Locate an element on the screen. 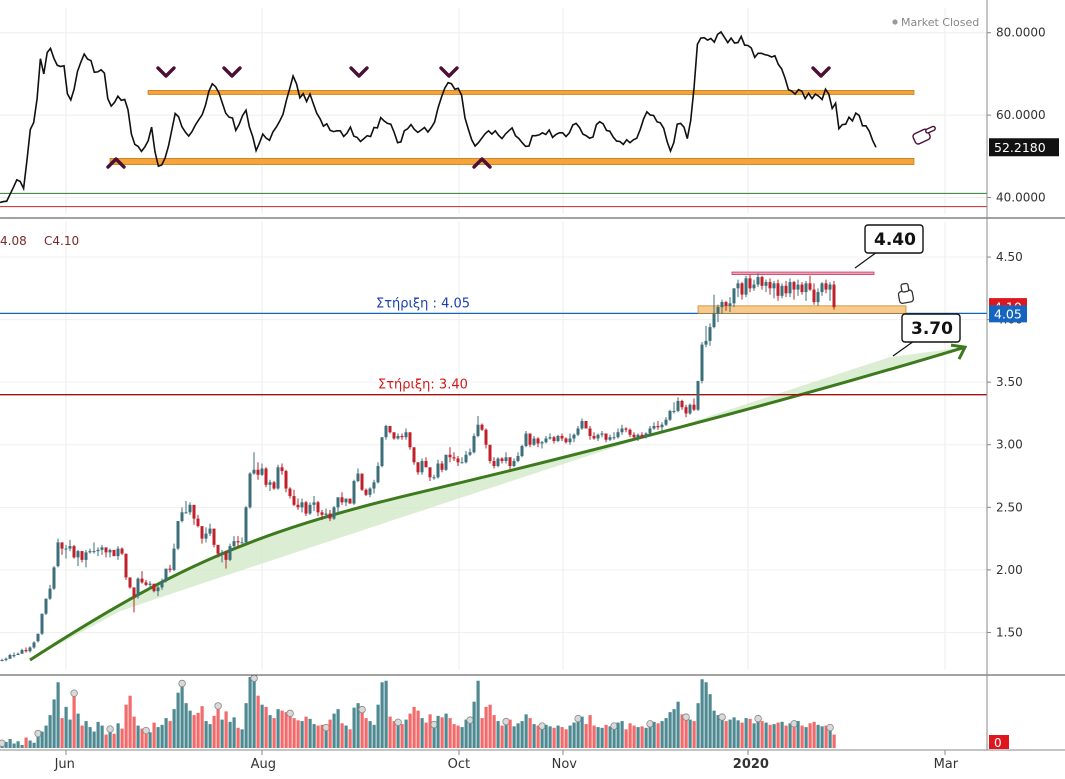  volume-panel: 0 is located at coordinates (504, 712).